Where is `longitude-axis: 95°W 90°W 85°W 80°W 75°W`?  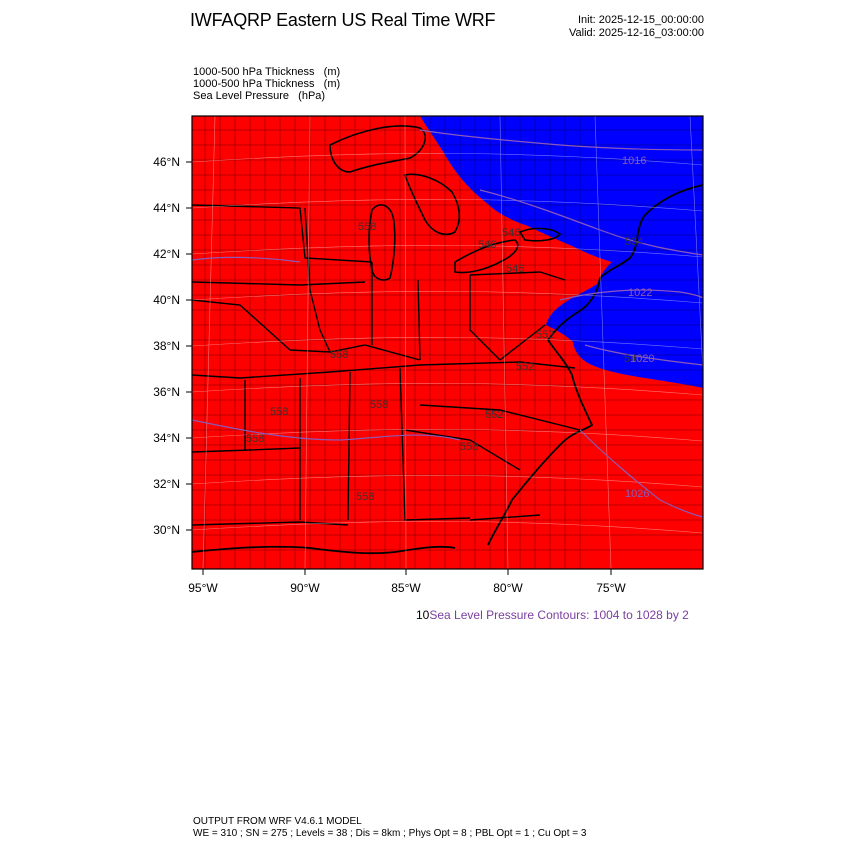
longitude-axis: 95°W 90°W 85°W 80°W 75°W is located at coordinates (407, 582).